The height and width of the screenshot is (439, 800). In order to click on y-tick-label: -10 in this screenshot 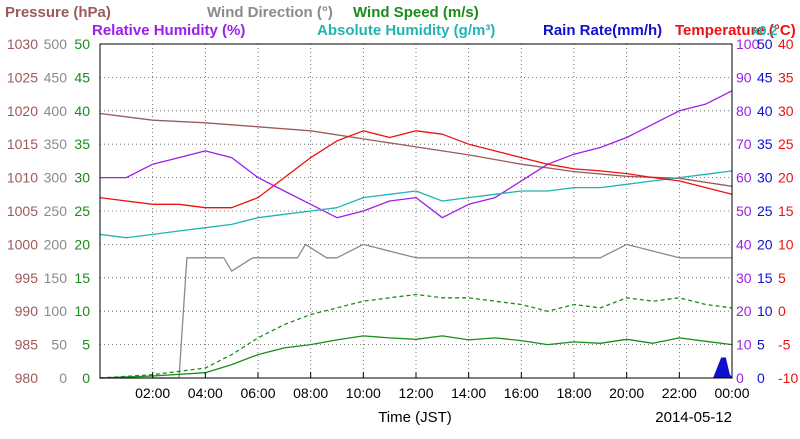, I will do `click(788, 378)`.